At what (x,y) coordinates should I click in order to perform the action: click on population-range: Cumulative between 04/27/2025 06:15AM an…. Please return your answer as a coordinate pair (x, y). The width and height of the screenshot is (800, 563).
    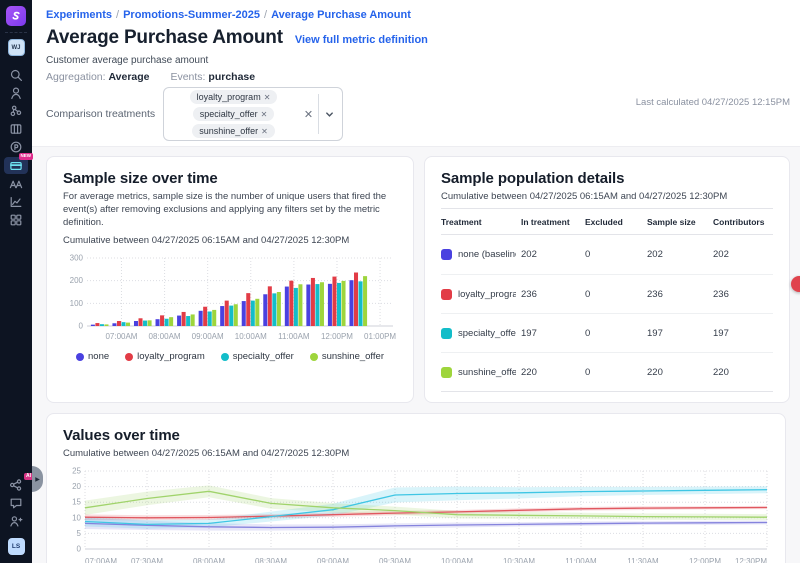
    Looking at the image, I should click on (584, 196).